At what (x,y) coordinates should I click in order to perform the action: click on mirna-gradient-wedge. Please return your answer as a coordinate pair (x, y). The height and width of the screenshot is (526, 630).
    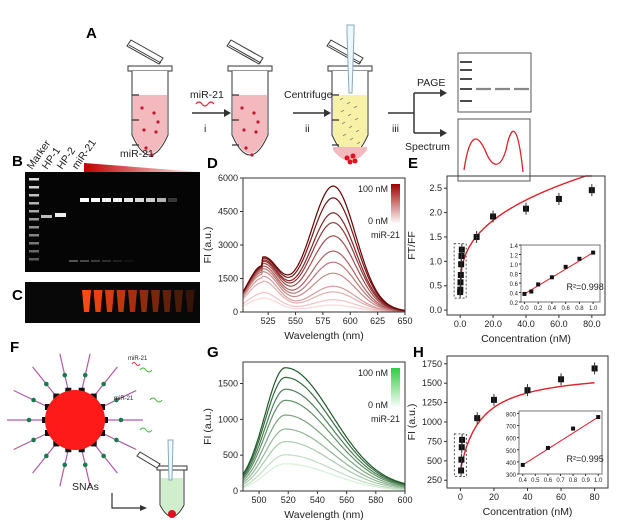
    Looking at the image, I should click on (142, 167).